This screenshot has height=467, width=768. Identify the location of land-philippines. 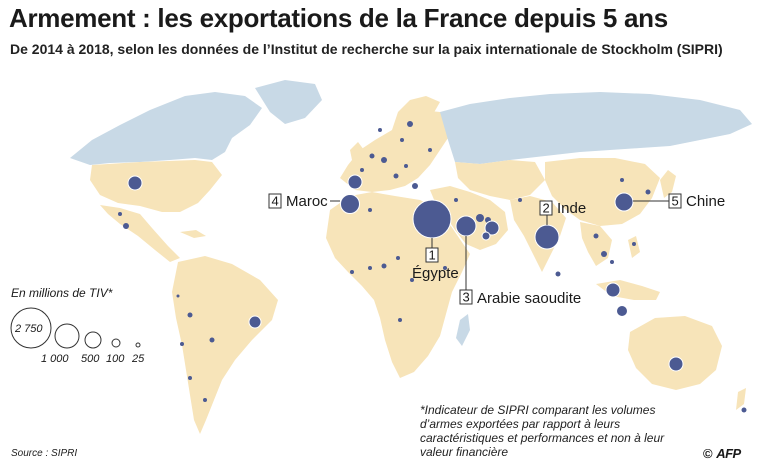
(634, 247).